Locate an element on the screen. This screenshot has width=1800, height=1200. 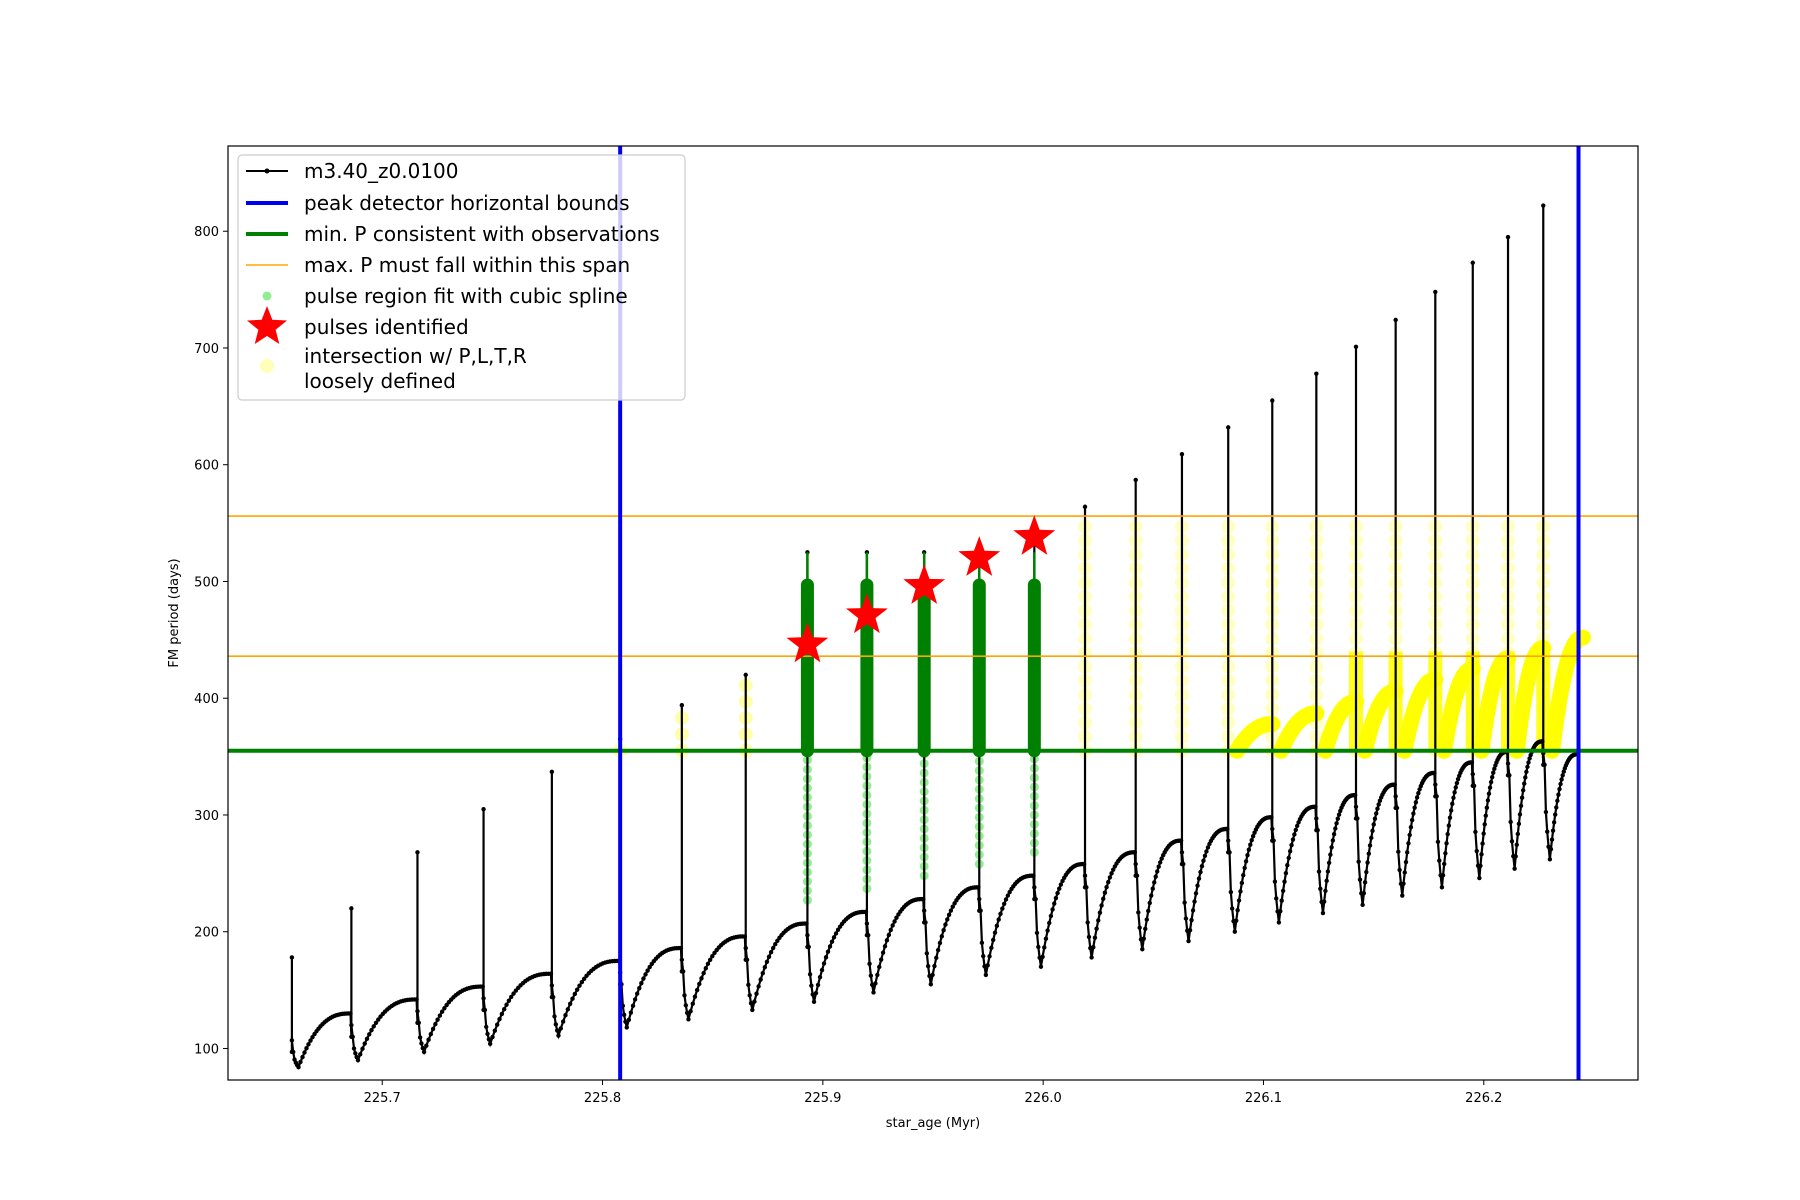
x-tick-label: 225.7 is located at coordinates (382, 1098).